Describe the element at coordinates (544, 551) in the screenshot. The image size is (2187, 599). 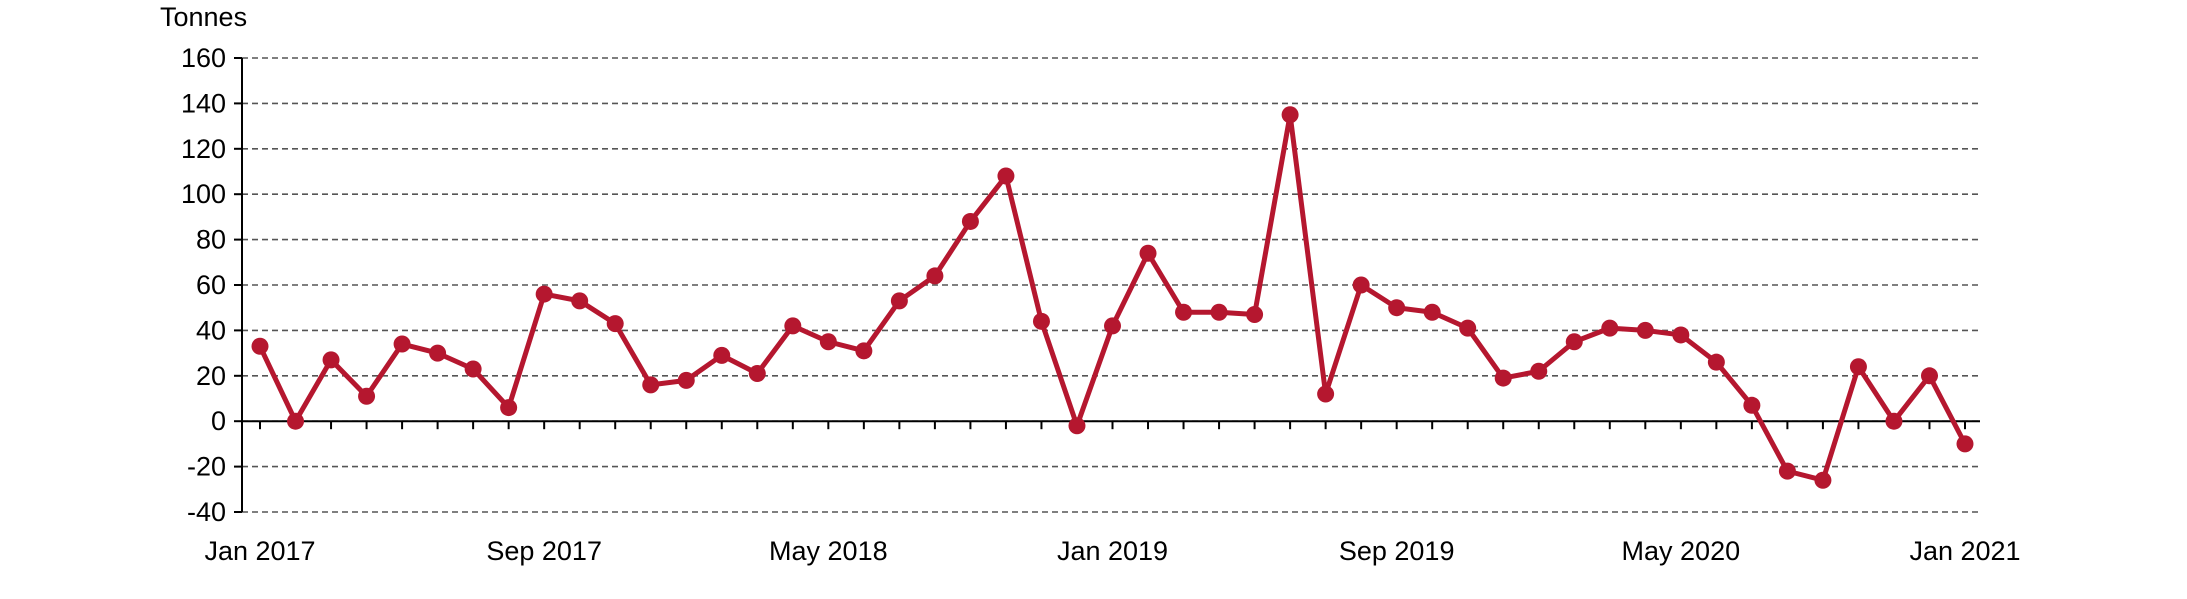
I see `x-tick-label: Sep 2017` at that location.